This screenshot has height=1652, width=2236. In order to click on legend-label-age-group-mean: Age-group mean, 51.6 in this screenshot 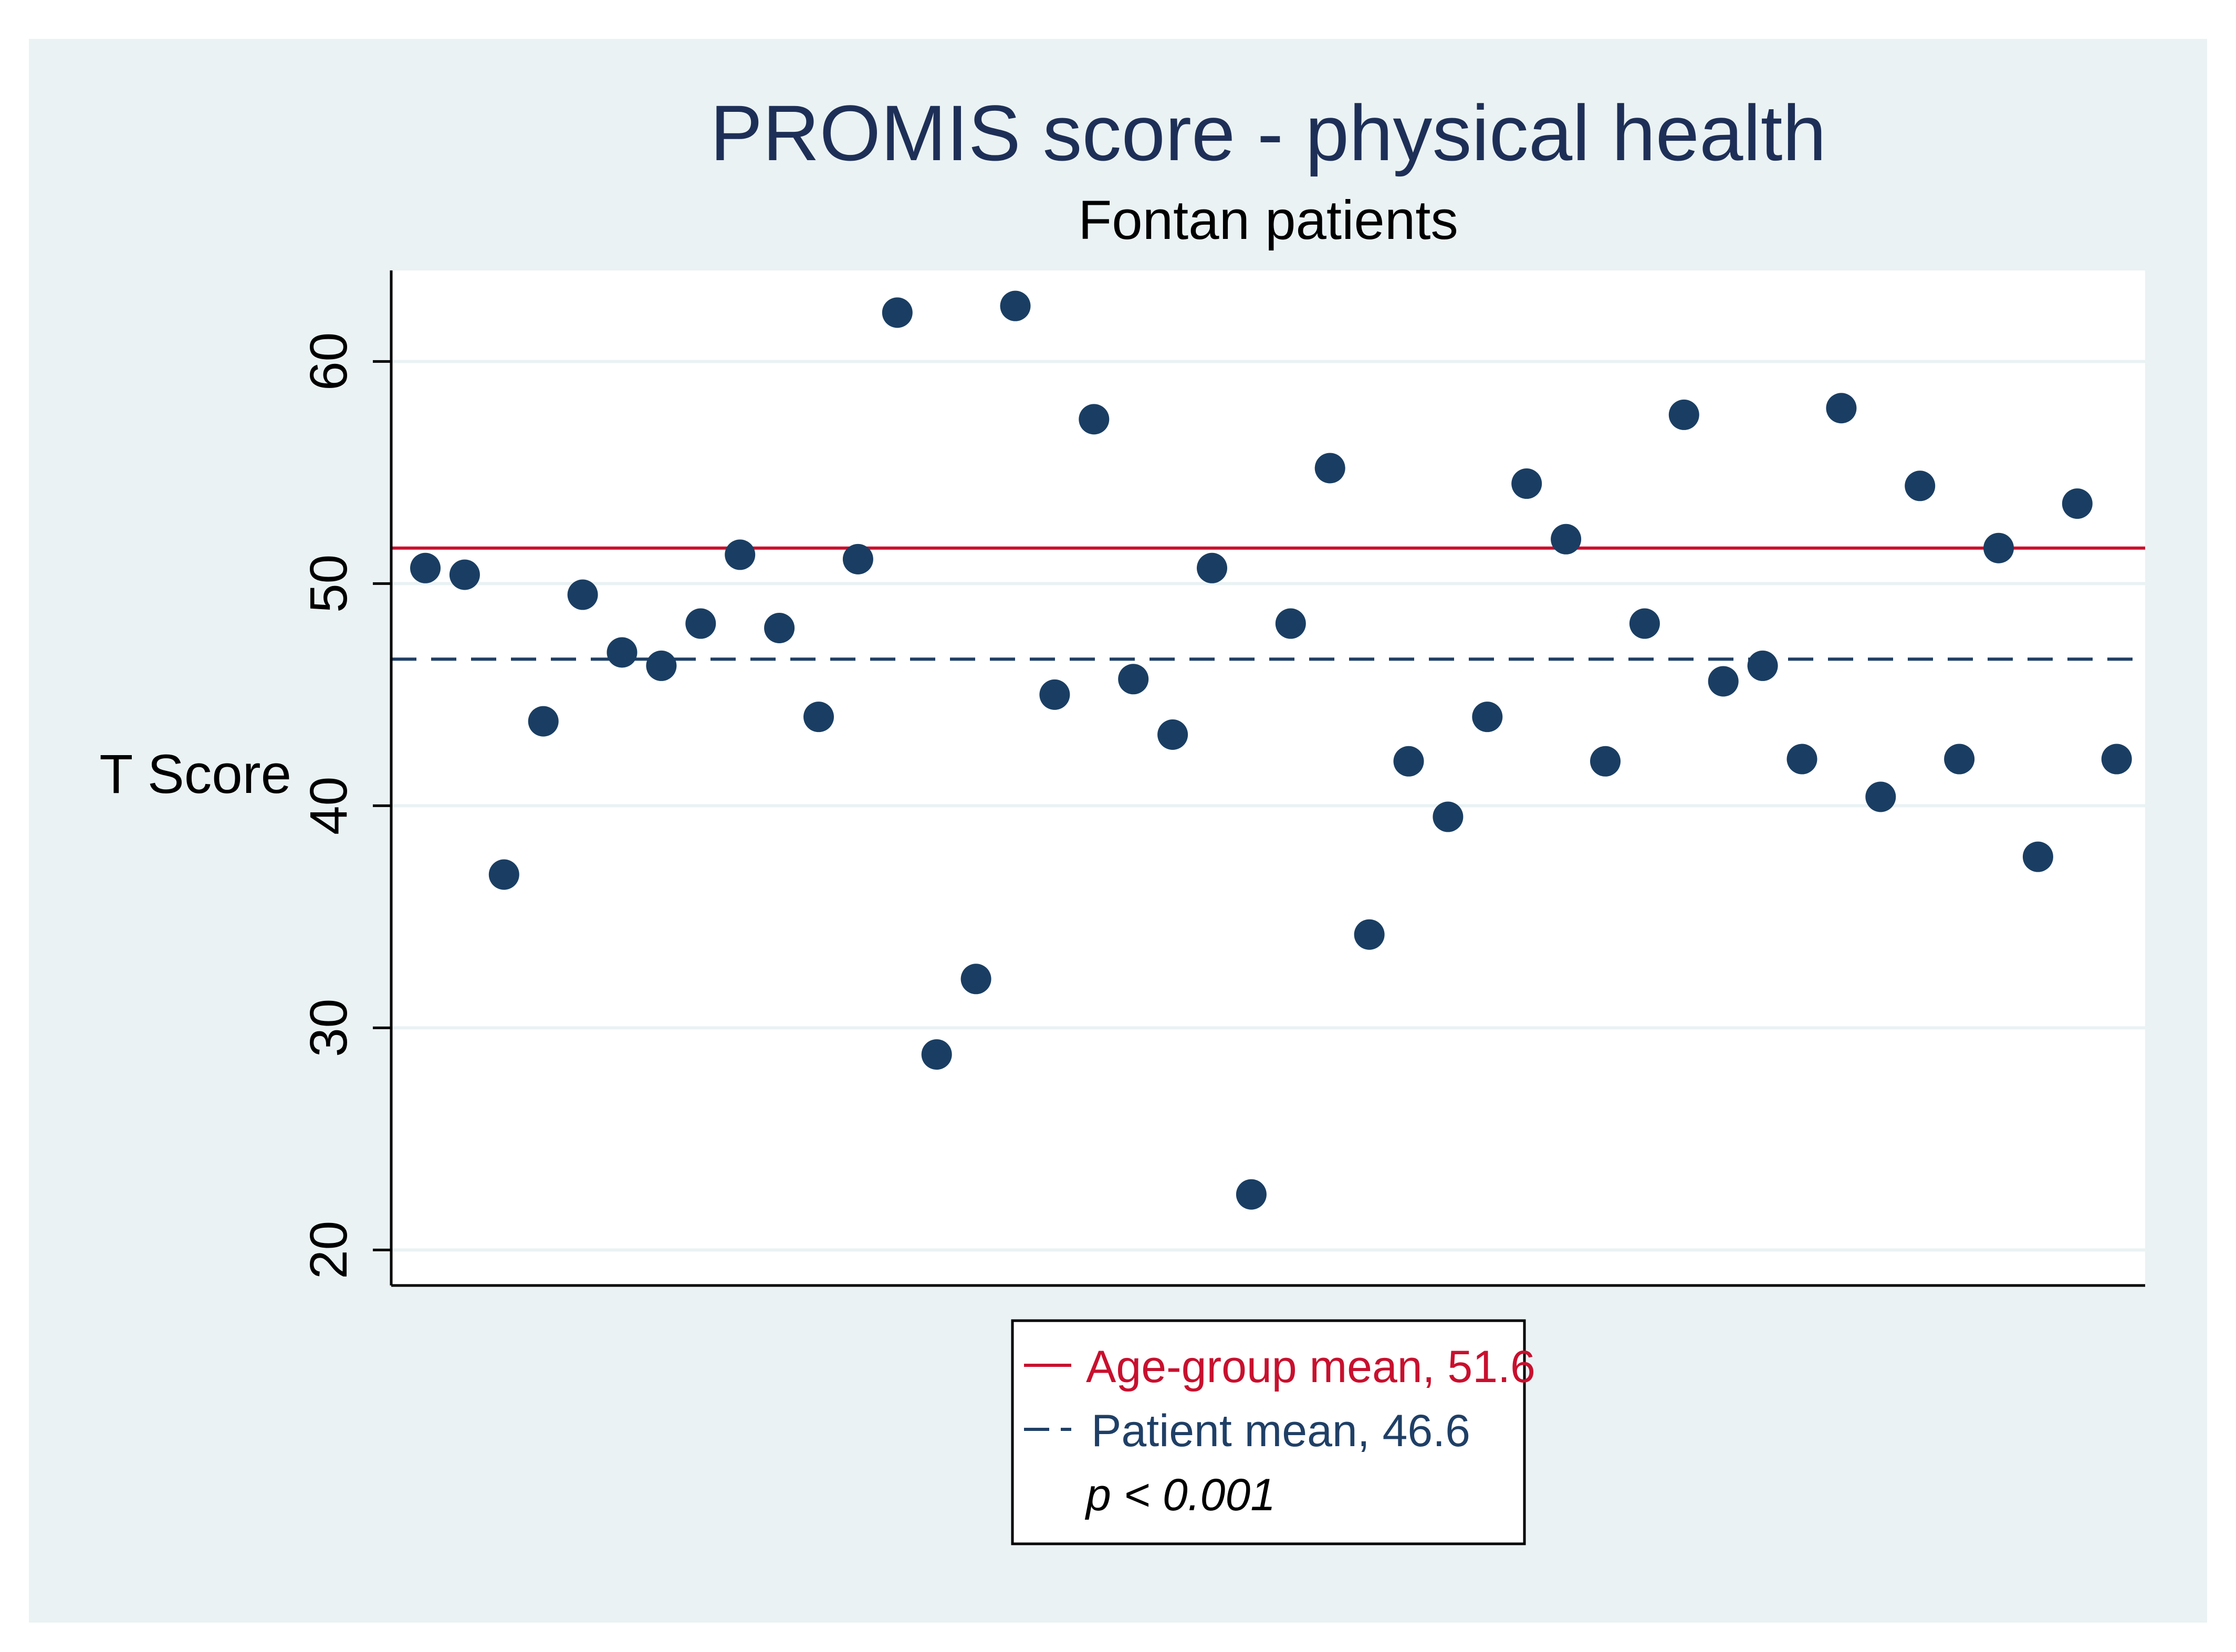, I will do `click(1310, 1367)`.